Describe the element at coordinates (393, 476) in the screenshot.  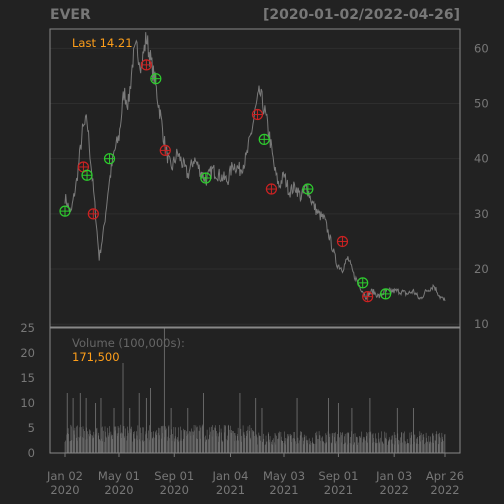
I see `x-tick-label: Jan 03` at that location.